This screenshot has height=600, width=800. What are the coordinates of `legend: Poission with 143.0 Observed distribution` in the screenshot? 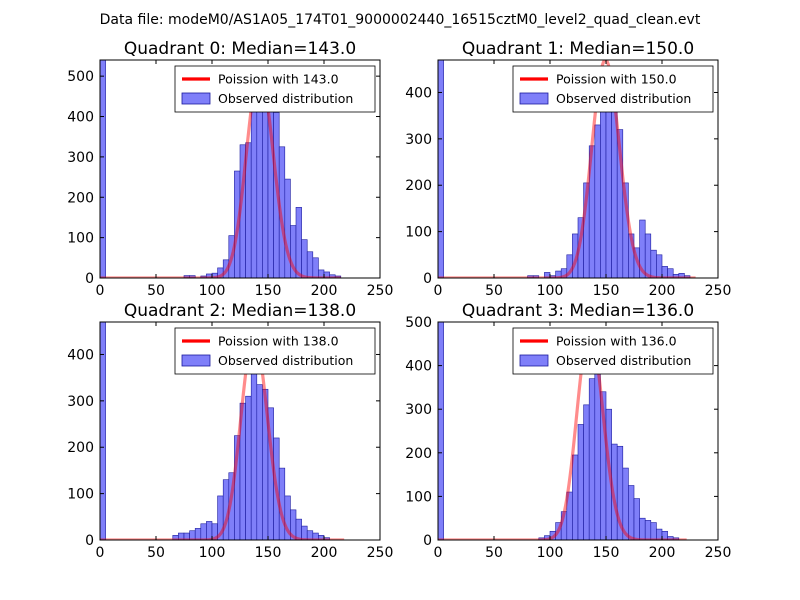 It's located at (275, 89).